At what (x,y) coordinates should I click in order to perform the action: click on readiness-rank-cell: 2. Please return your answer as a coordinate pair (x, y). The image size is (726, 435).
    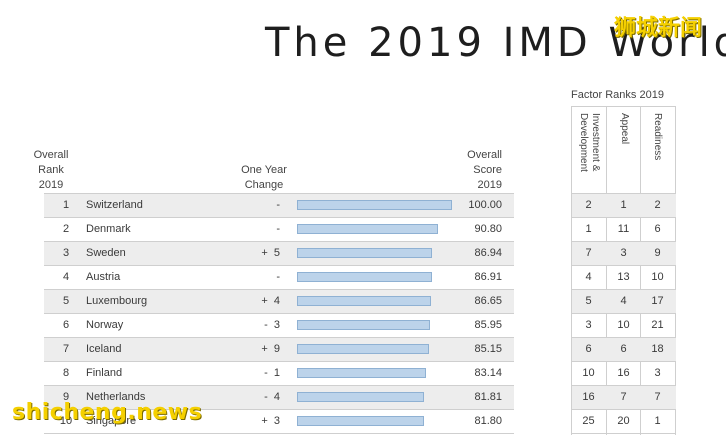
    Looking at the image, I should click on (657, 205).